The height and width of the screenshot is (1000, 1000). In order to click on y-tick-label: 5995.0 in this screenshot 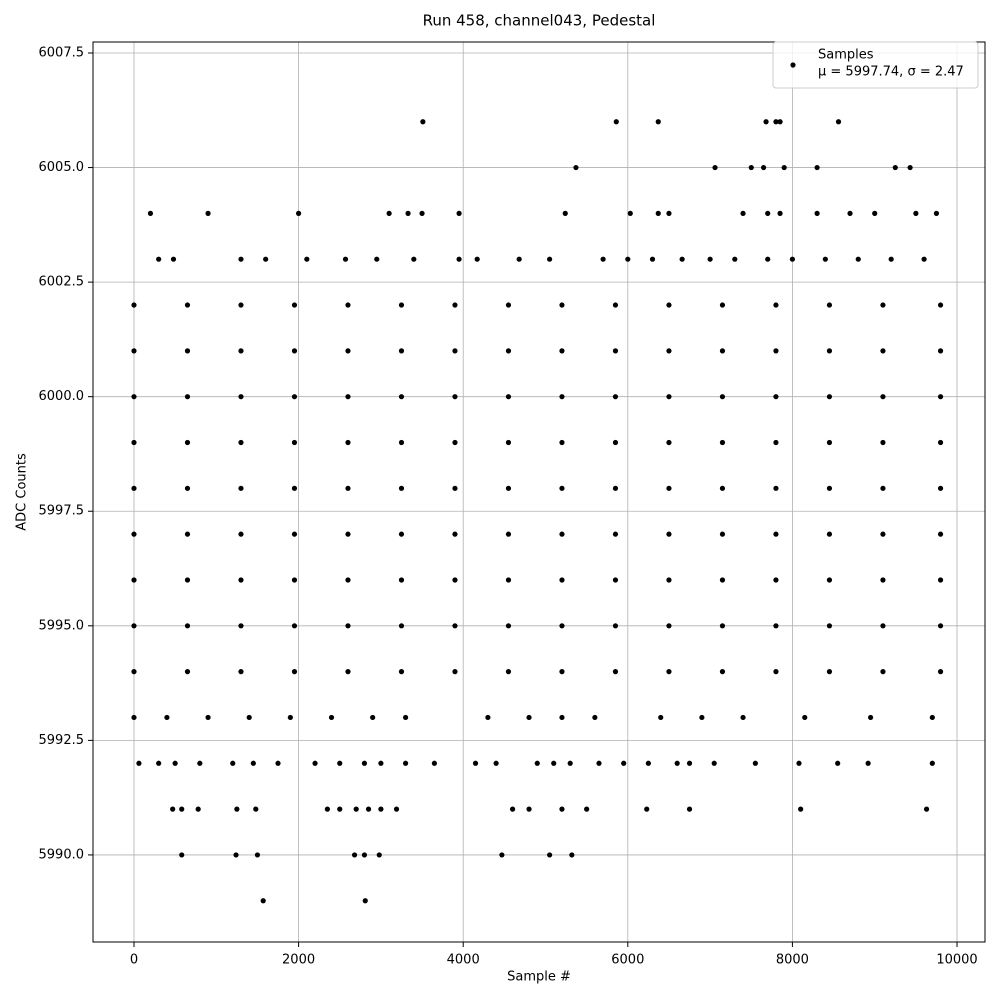, I will do `click(62, 625)`.